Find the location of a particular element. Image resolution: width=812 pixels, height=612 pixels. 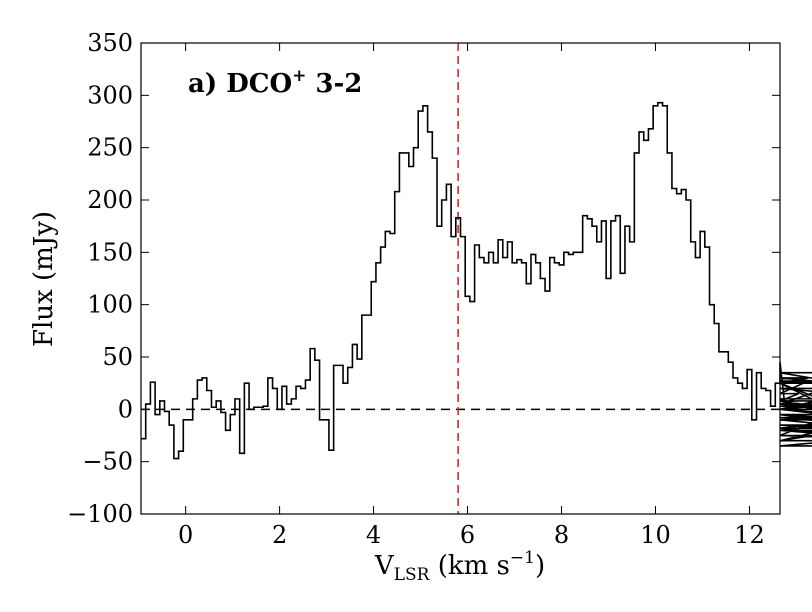

panel-label: a) DCO+ 3-2 is located at coordinates (275, 82).